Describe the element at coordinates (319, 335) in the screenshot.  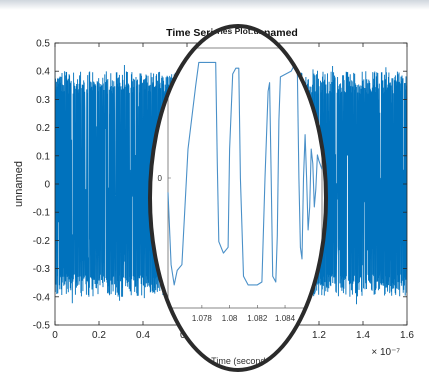
I see `x-tick-label: 1.2` at that location.